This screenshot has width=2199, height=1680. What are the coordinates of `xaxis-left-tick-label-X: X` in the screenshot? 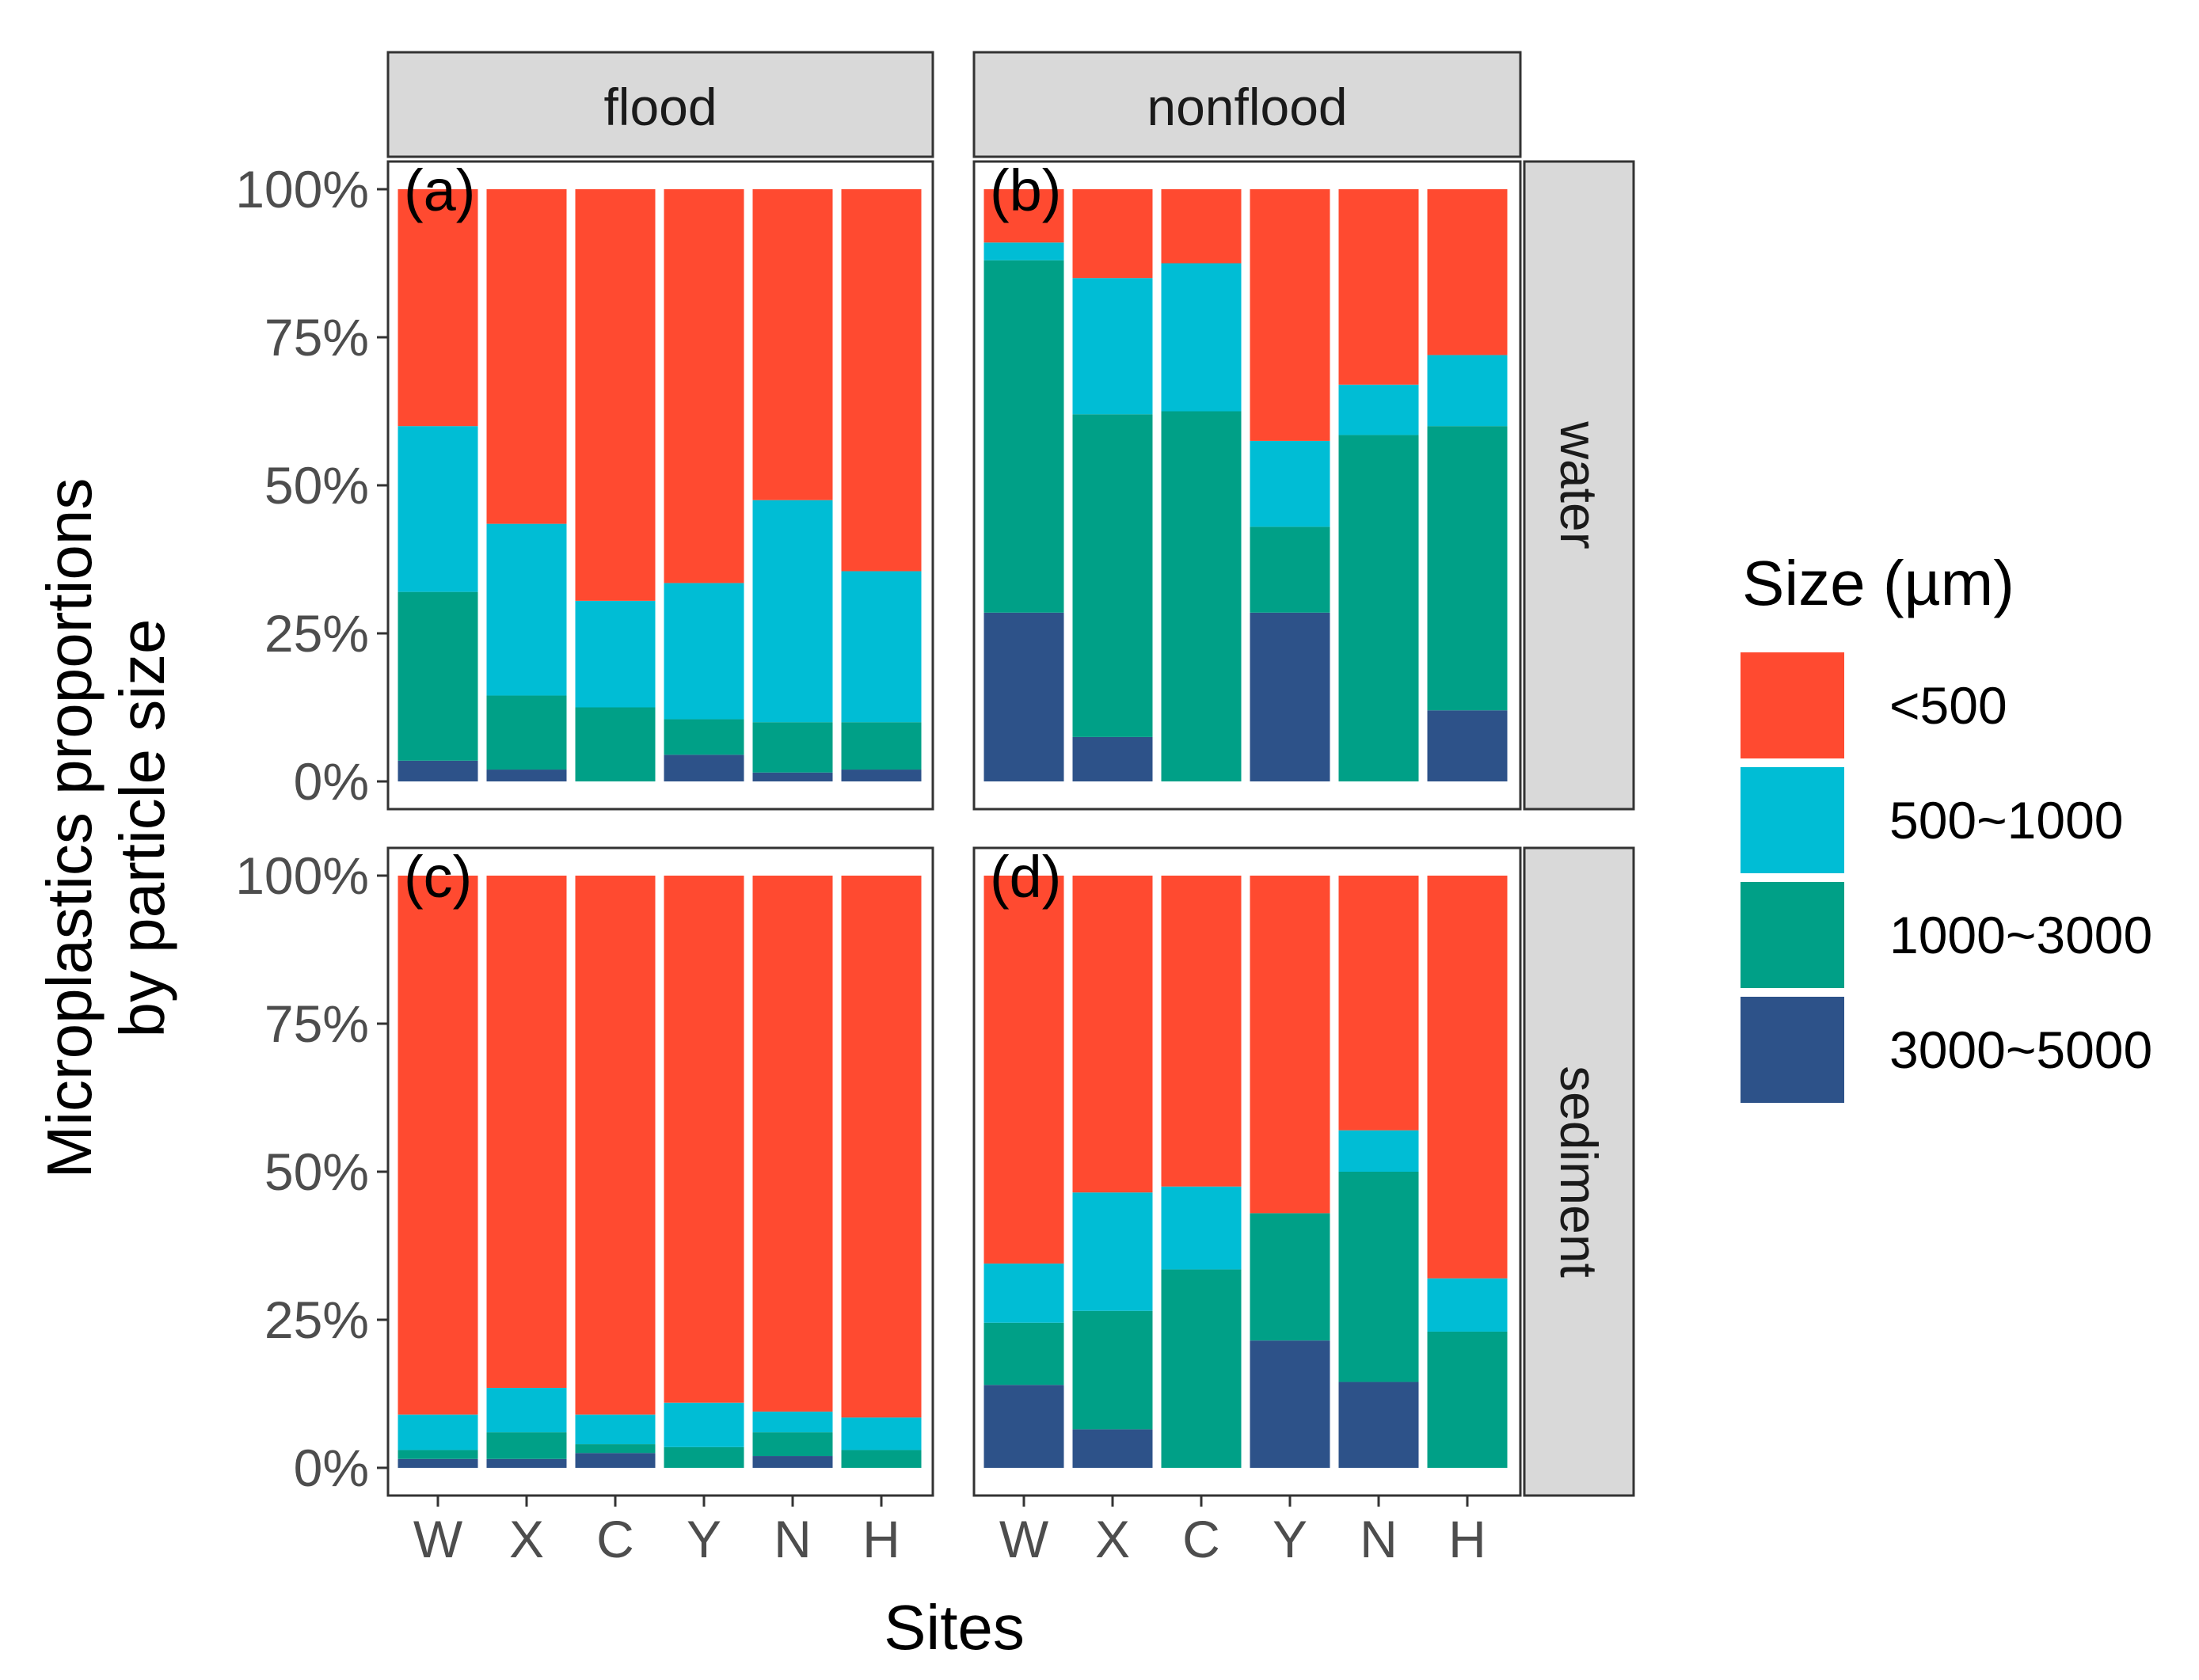 It's located at (526, 1539).